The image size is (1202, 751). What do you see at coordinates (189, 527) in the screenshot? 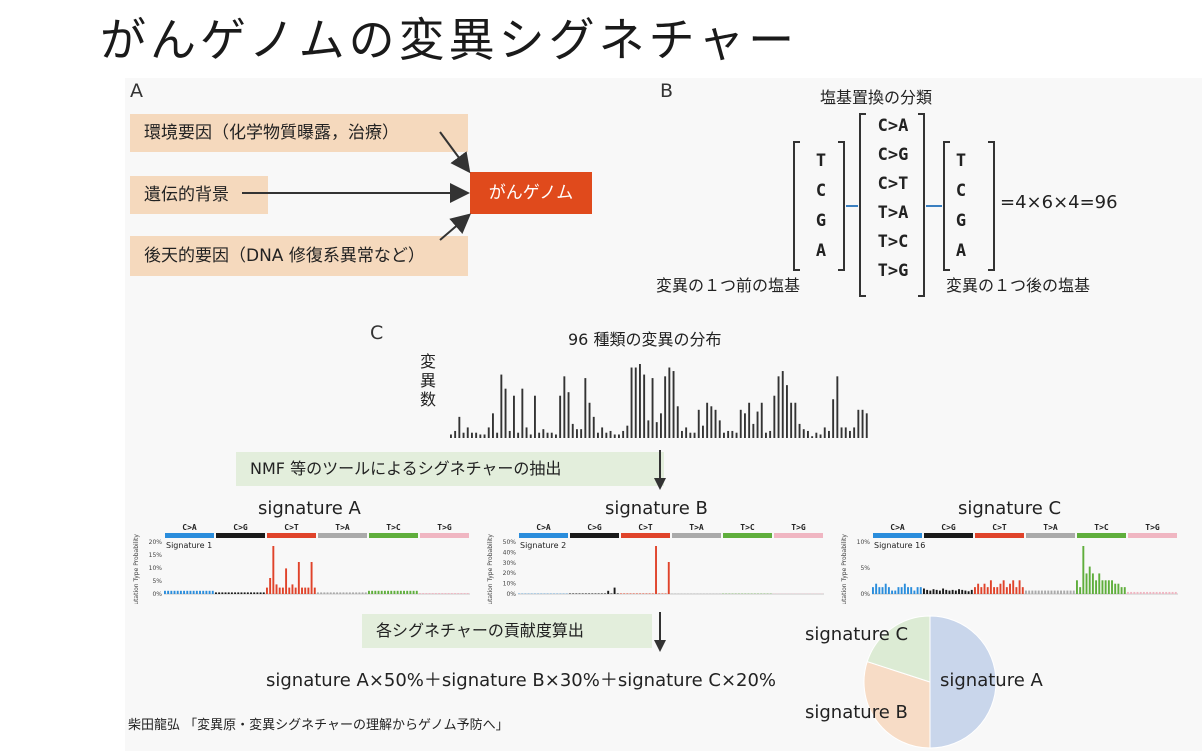
I see `category-label: C>A` at bounding box center [189, 527].